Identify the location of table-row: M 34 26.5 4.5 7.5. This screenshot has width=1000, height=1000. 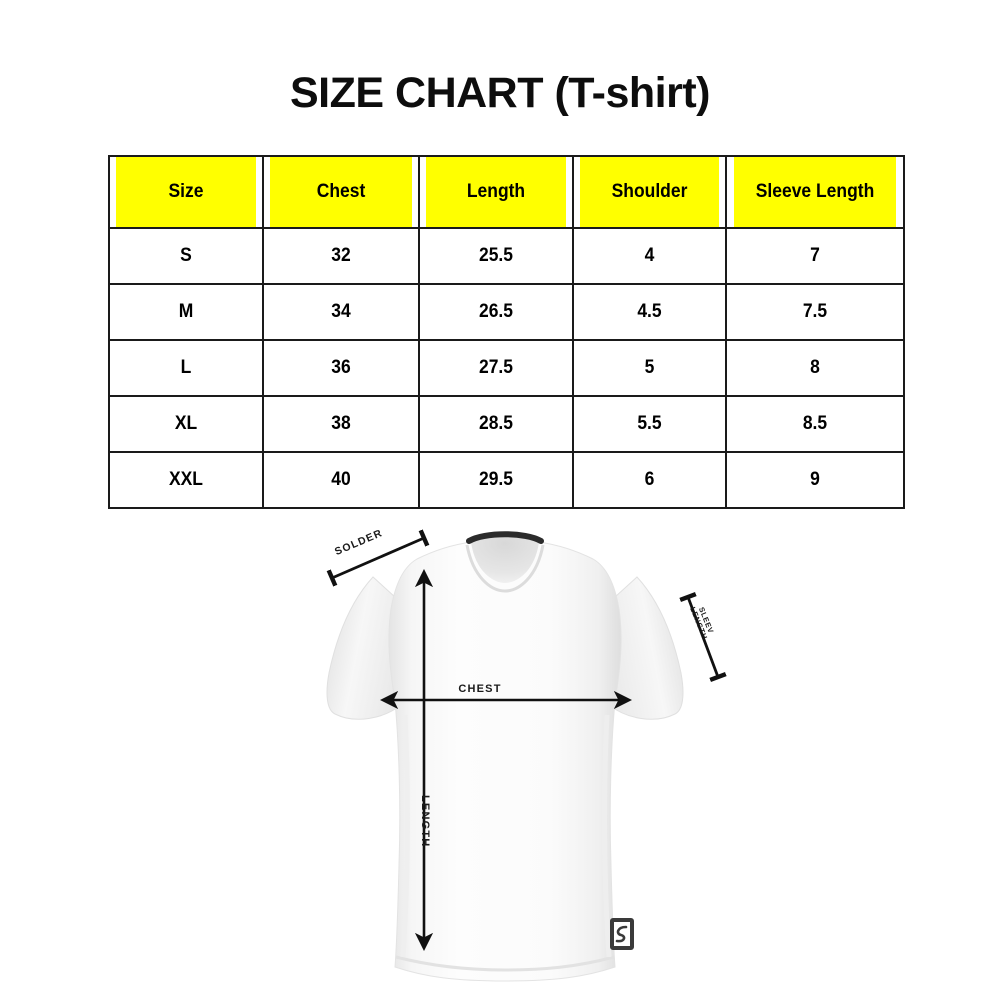
(506, 312).